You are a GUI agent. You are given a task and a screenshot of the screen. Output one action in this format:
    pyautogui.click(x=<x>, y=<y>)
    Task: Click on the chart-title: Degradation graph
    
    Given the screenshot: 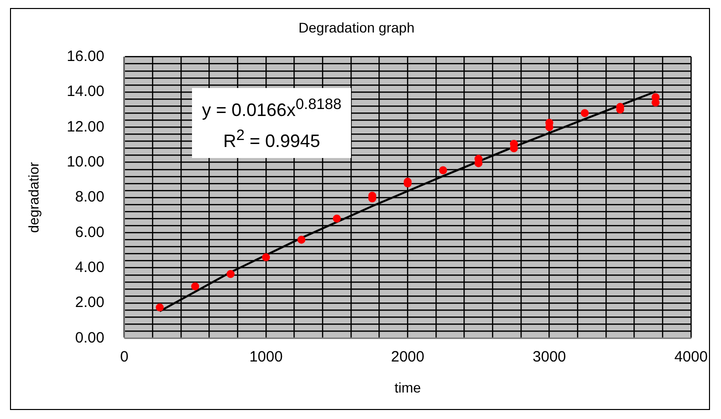 What is the action you would take?
    pyautogui.click(x=356, y=27)
    